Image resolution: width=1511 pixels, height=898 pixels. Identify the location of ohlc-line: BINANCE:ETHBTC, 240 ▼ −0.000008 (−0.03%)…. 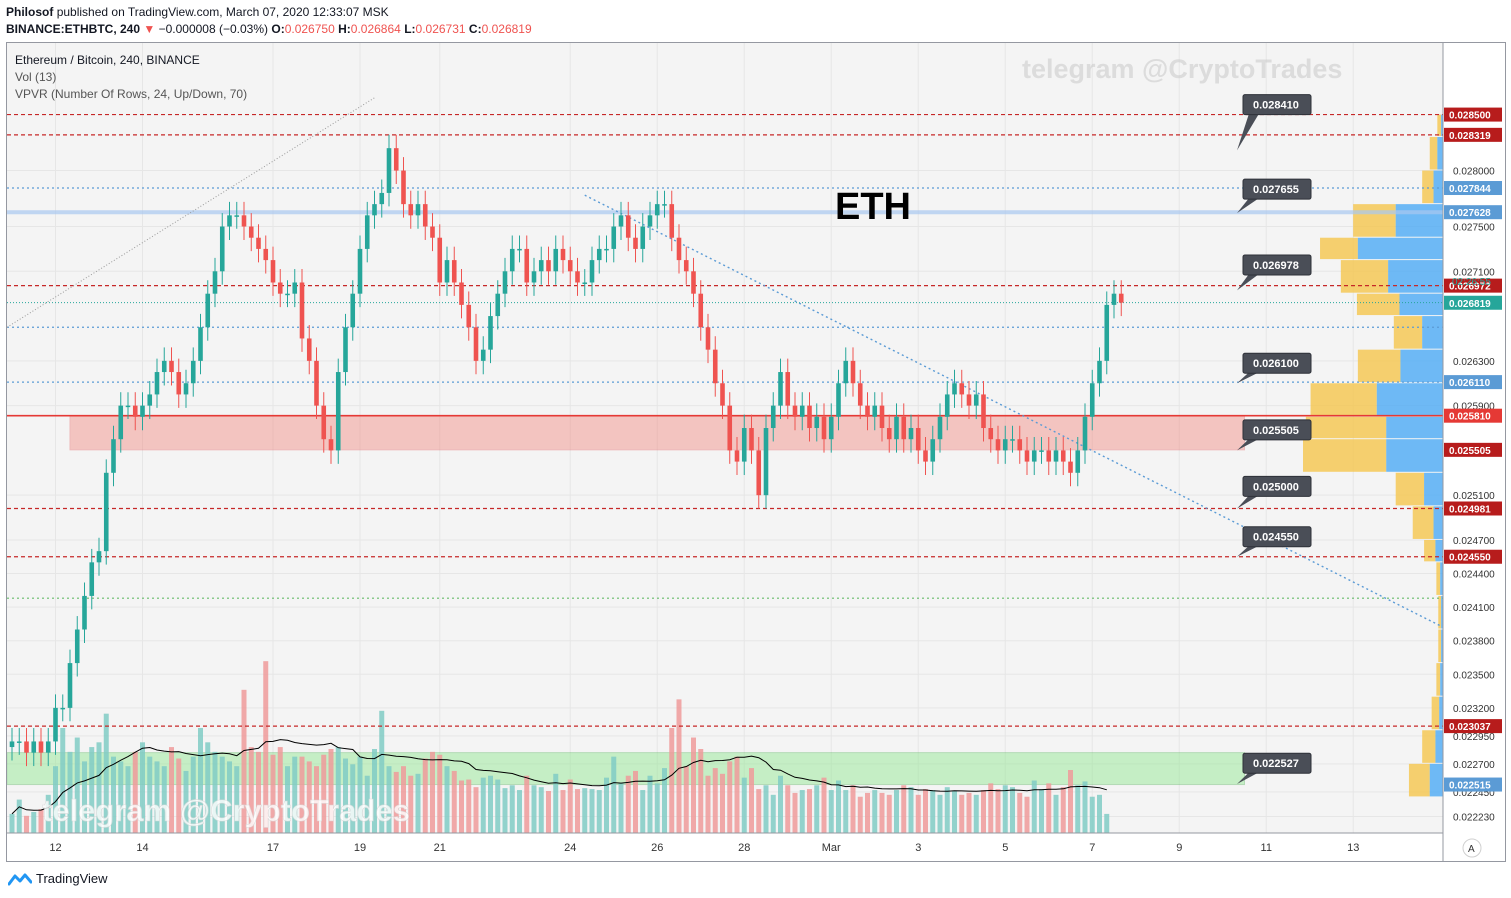
(269, 29).